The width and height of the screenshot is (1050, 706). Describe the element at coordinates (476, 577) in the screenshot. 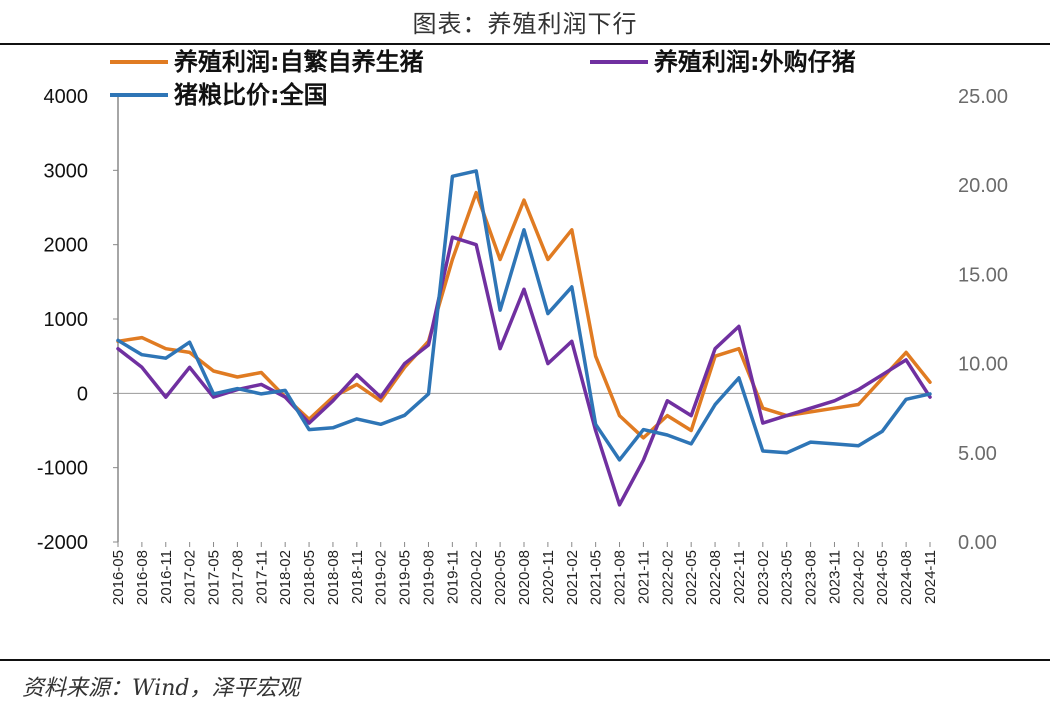

I see `x-tick-label: 2020-02` at that location.